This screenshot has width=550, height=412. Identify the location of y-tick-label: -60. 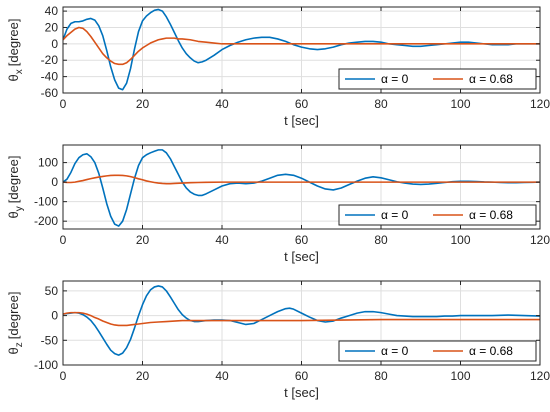
(50, 93).